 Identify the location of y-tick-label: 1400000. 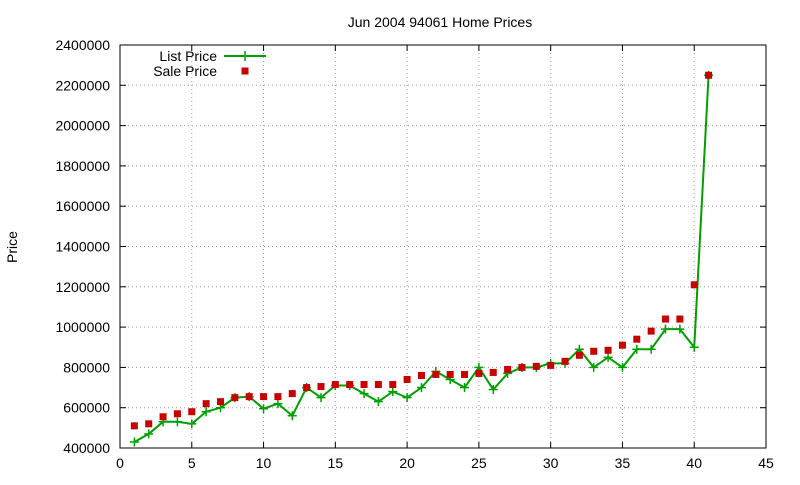
(82, 247).